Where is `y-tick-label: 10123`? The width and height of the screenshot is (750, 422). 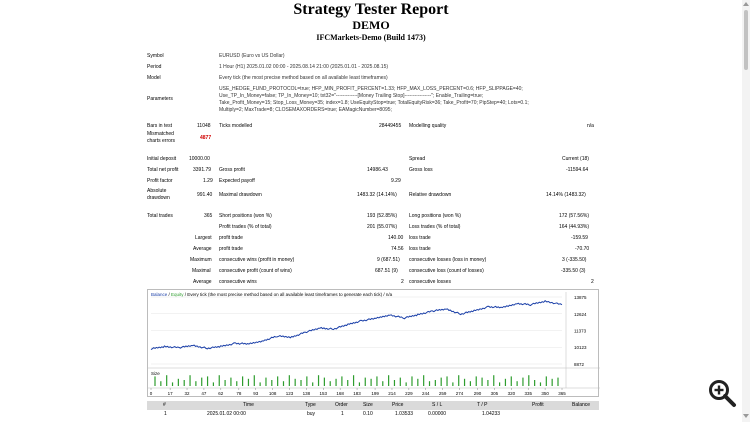 y-tick-label: 10123 is located at coordinates (580, 347).